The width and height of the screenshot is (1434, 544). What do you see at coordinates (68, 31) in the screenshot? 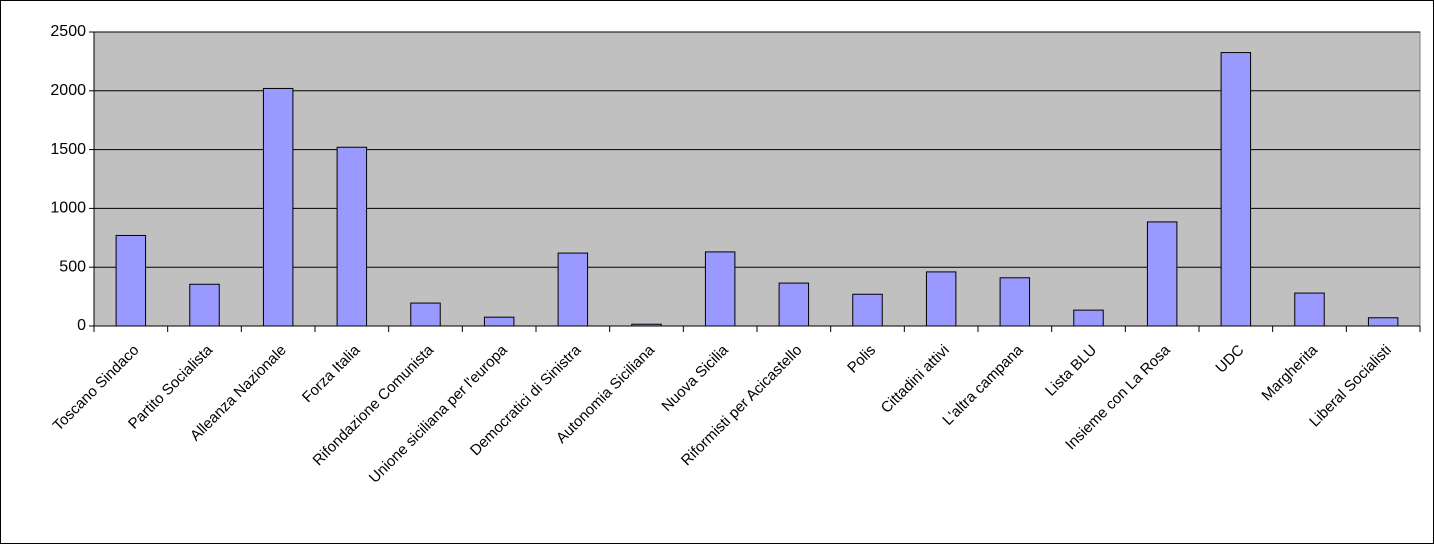
I see `y-tick-label: 2500` at bounding box center [68, 31].